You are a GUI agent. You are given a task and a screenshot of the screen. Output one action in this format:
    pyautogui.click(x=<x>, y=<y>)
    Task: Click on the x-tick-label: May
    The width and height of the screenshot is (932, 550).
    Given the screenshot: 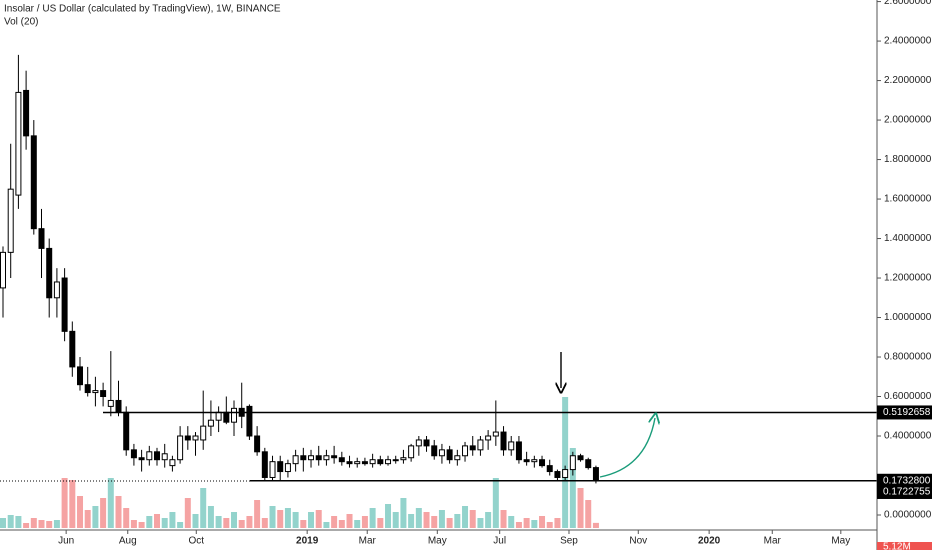 What is the action you would take?
    pyautogui.click(x=840, y=541)
    